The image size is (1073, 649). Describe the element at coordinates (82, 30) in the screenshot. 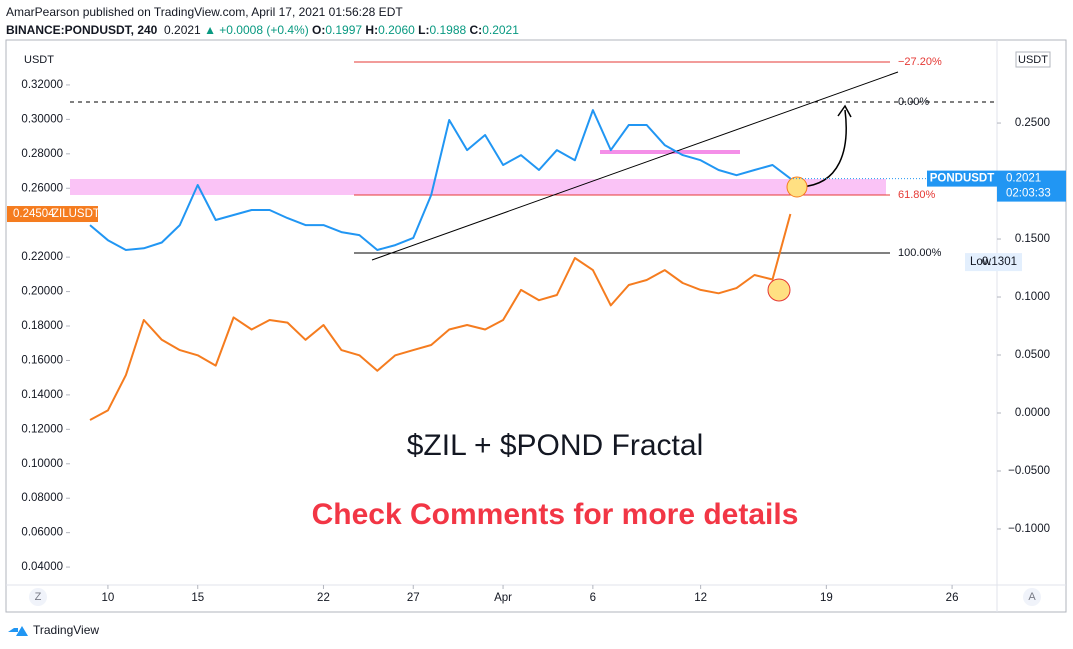

I see `symbol: BINANCE:PONDUSDT, 240` at that location.